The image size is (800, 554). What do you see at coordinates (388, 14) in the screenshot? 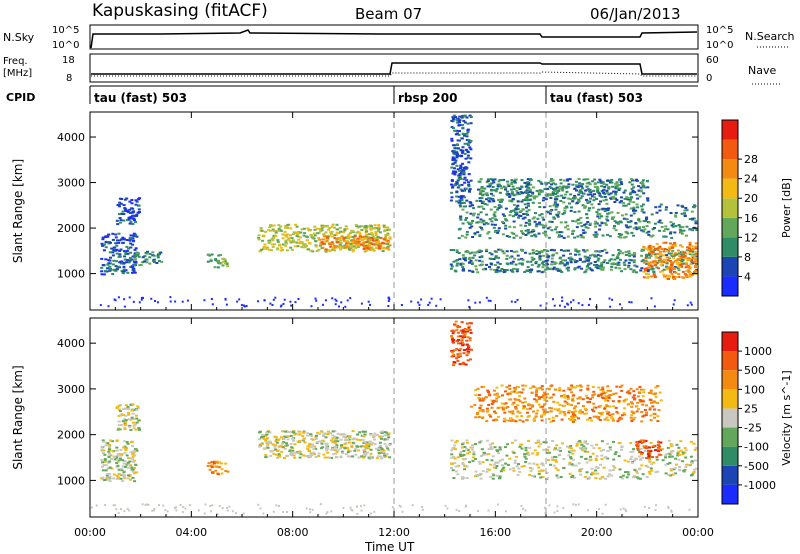
I see `beam-title: Beam 07` at bounding box center [388, 14].